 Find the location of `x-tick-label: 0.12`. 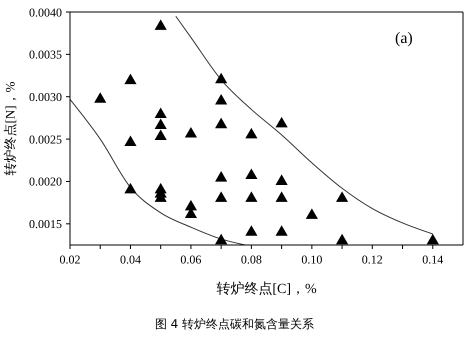

x-tick-label: 0.12 is located at coordinates (372, 259).